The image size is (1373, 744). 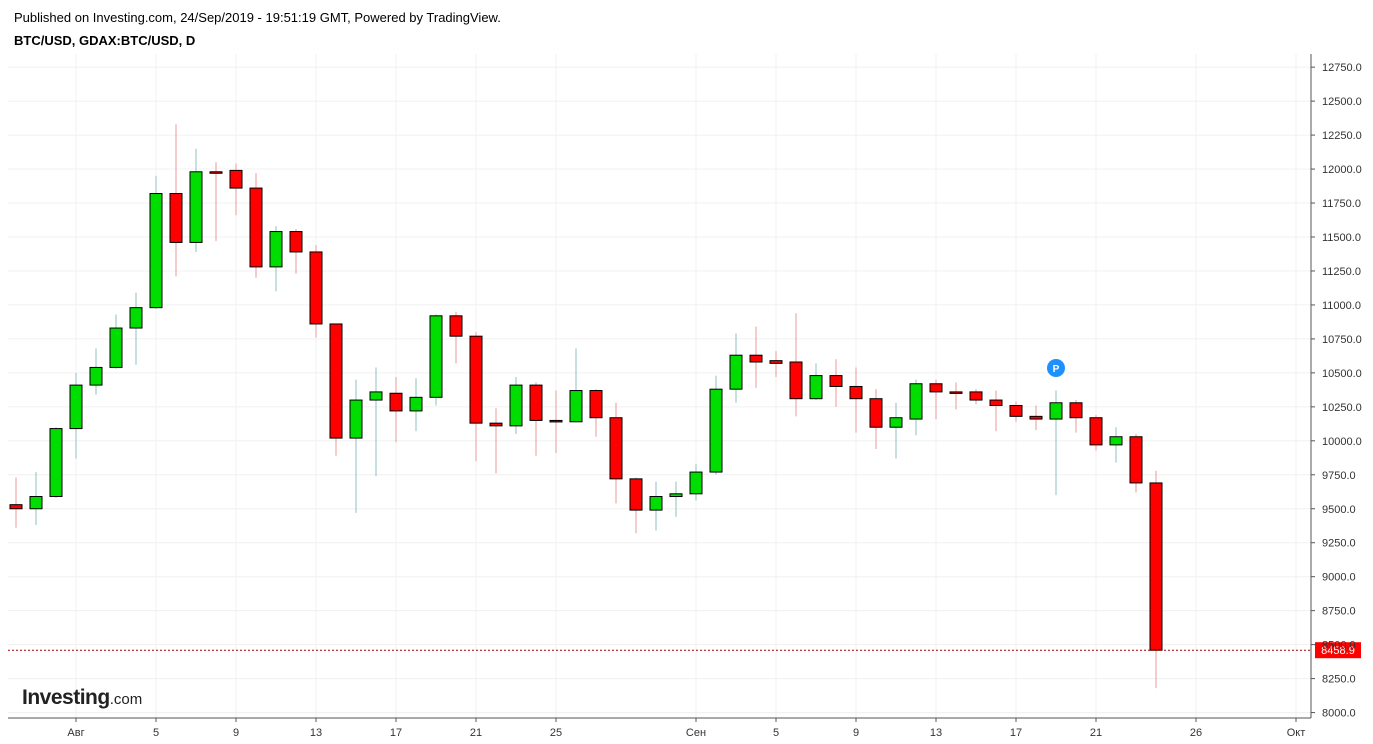 What do you see at coordinates (105, 40) in the screenshot?
I see `chart-title: BTC/USD, GDAX:BTC/USD, D` at bounding box center [105, 40].